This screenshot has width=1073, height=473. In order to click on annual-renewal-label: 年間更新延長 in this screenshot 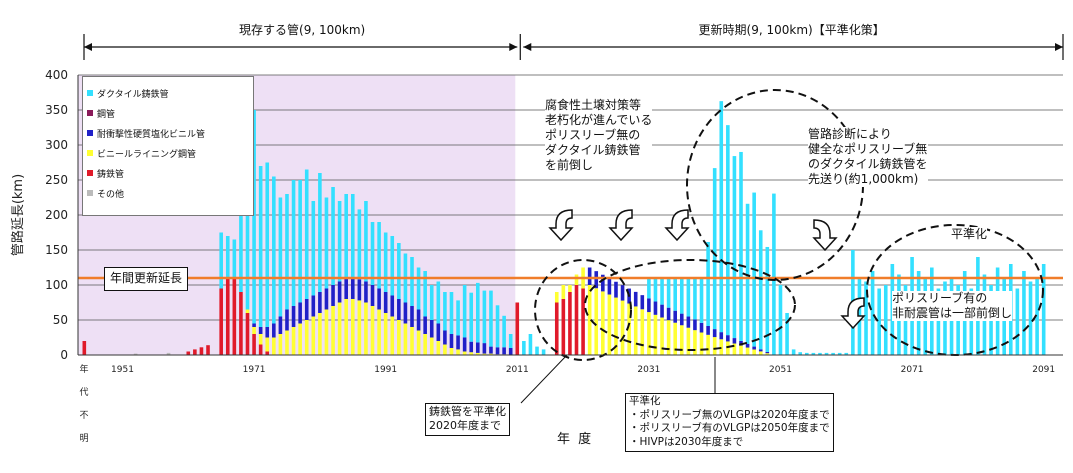, I will do `click(146, 279)`.